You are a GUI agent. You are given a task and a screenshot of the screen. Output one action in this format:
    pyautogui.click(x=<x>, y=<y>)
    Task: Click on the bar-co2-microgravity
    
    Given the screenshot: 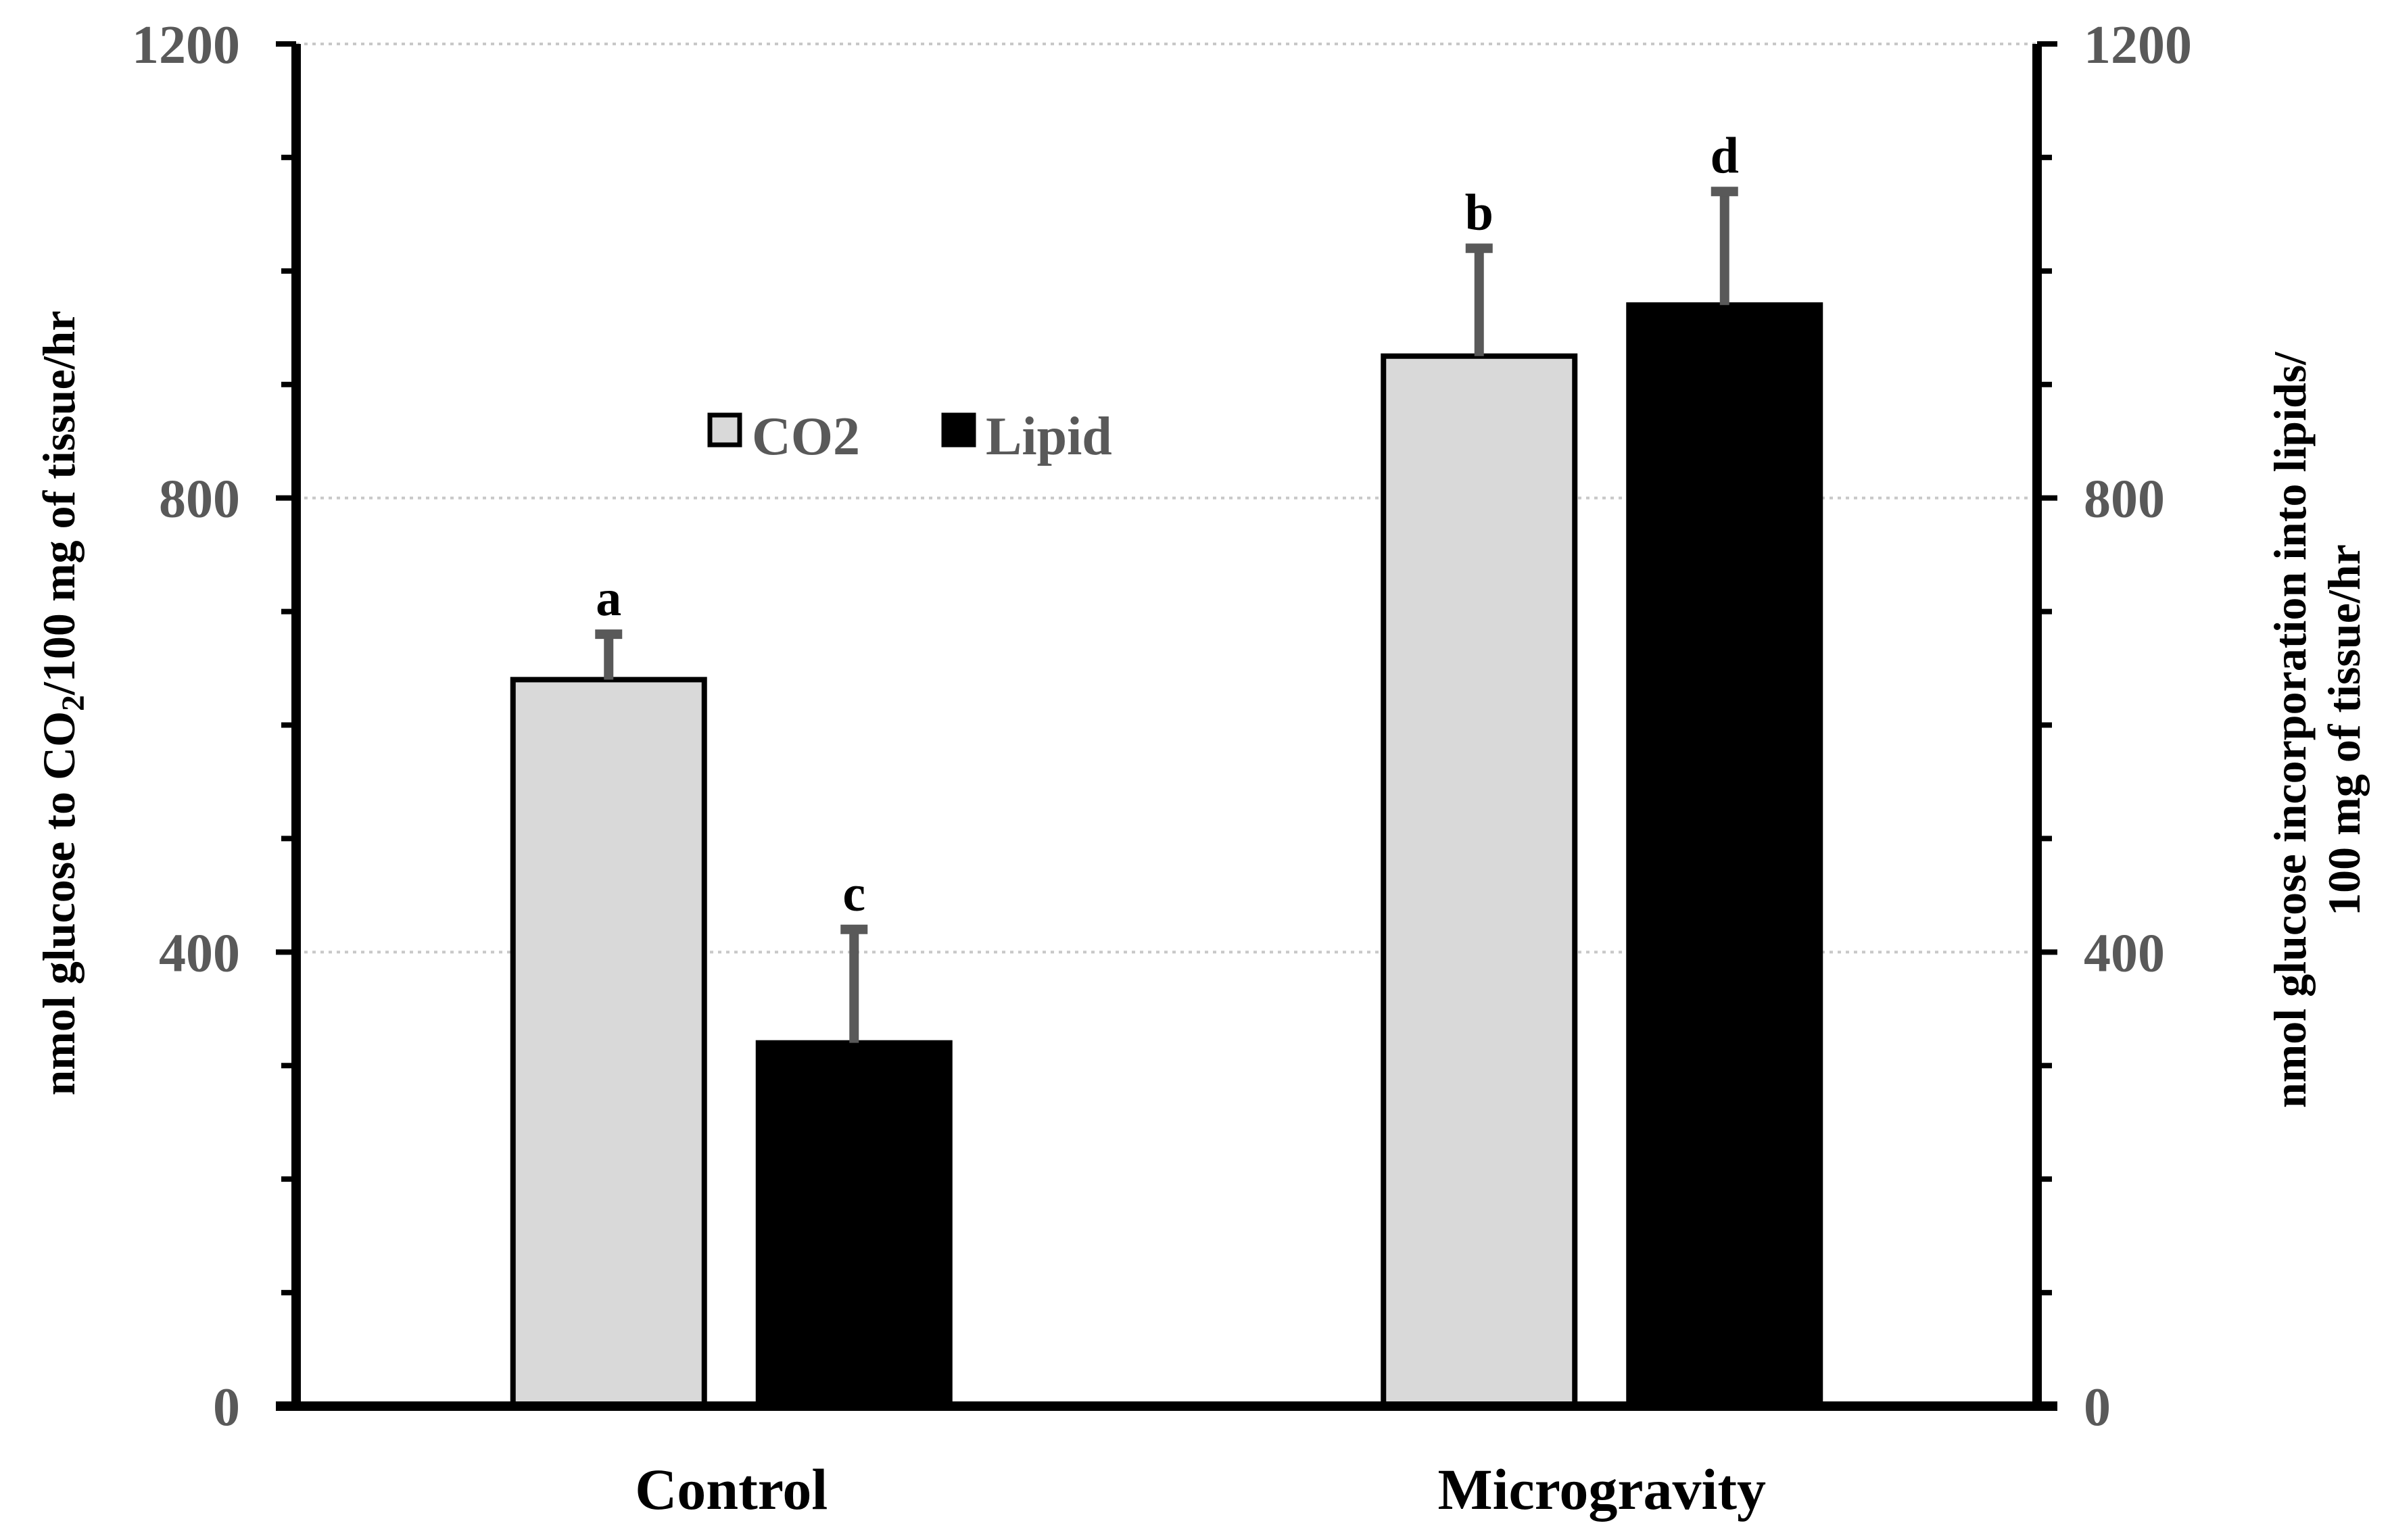 What is the action you would take?
    pyautogui.click(x=1479, y=881)
    